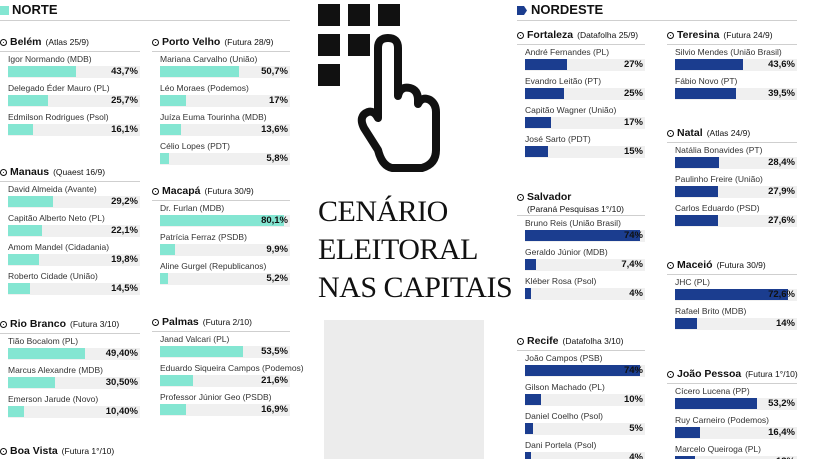 Image resolution: width=820 pixels, height=459 pixels. I want to click on candidate-name: Célio Lopes (PDT), so click(195, 146).